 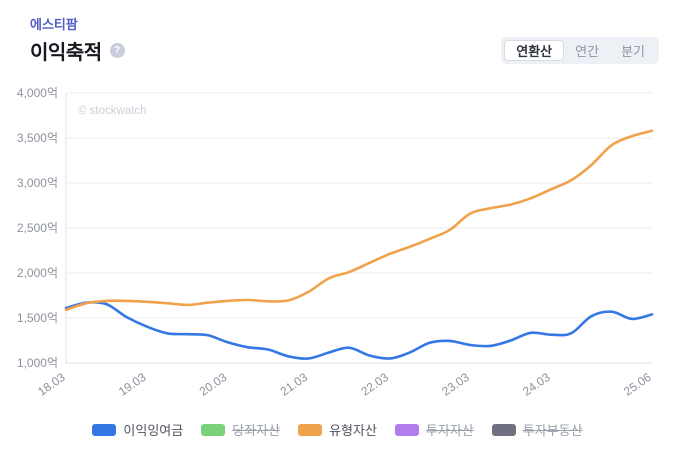 I want to click on y-axis-tick-label: 1,000억, so click(x=37, y=363).